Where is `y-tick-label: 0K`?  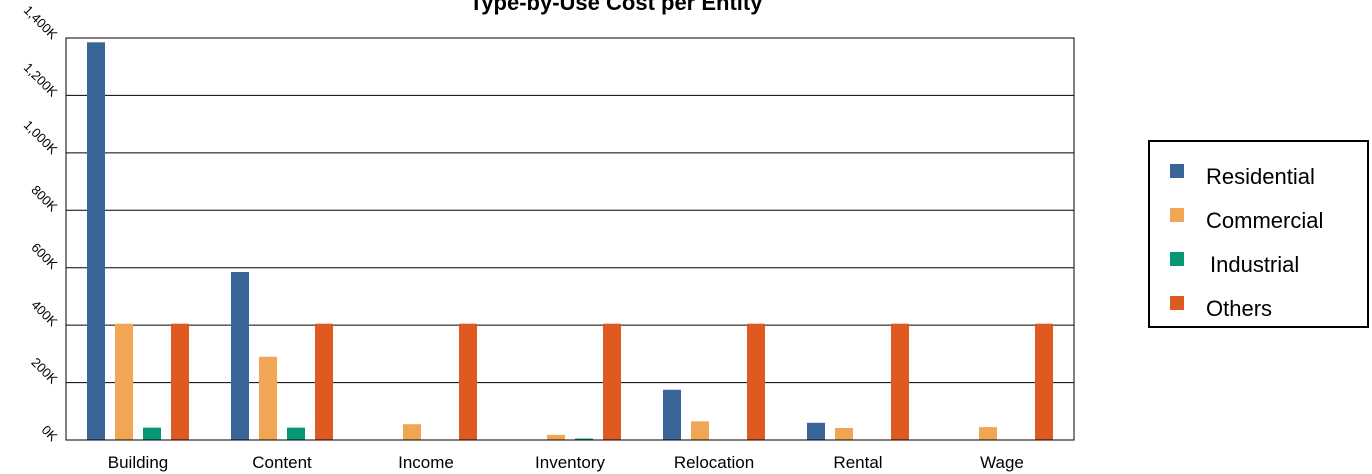
y-tick-label: 0K is located at coordinates (50, 433).